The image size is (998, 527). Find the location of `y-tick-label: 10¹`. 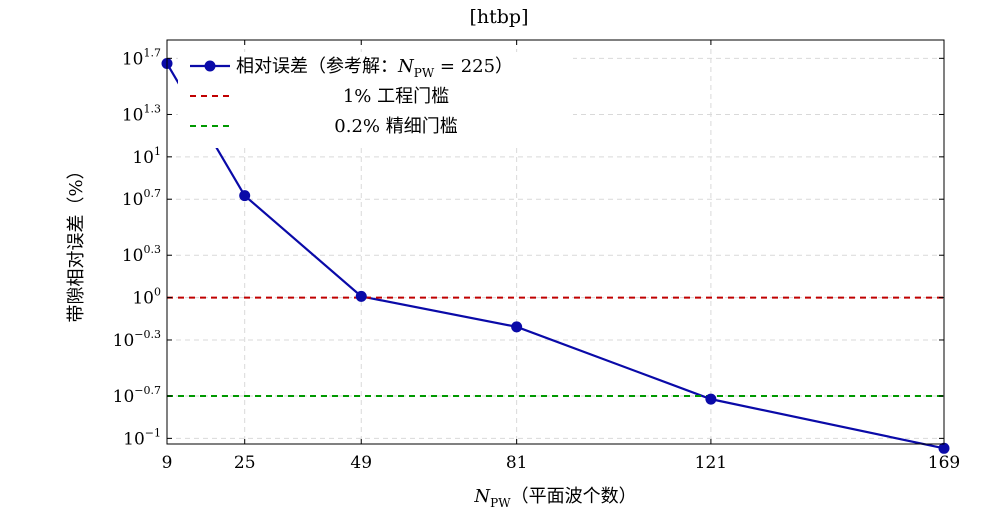

y-tick-label: 10¹ is located at coordinates (146, 156).